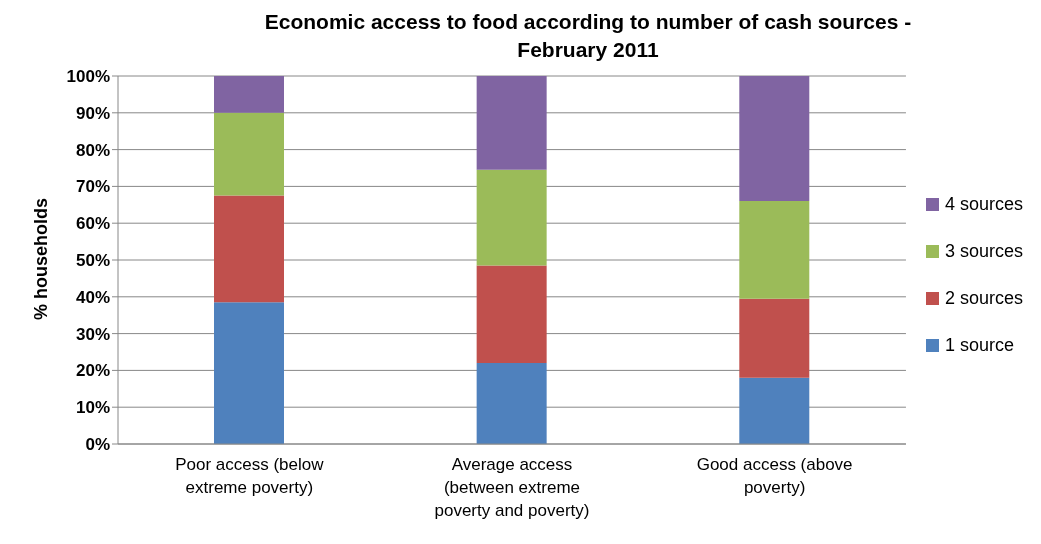  What do you see at coordinates (983, 251) in the screenshot?
I see `legend-label: 3 sources` at bounding box center [983, 251].